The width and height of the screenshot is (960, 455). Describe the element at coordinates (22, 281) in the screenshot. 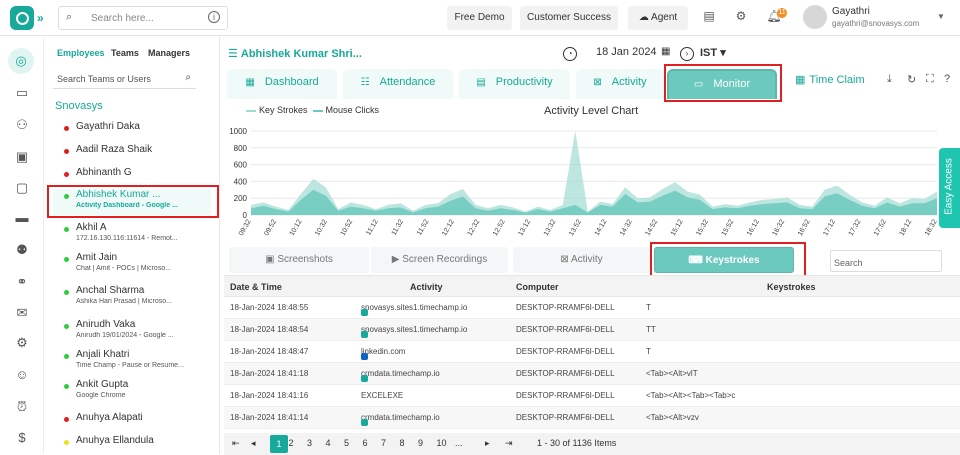

I see `org-chart-icon: ⚭` at that location.